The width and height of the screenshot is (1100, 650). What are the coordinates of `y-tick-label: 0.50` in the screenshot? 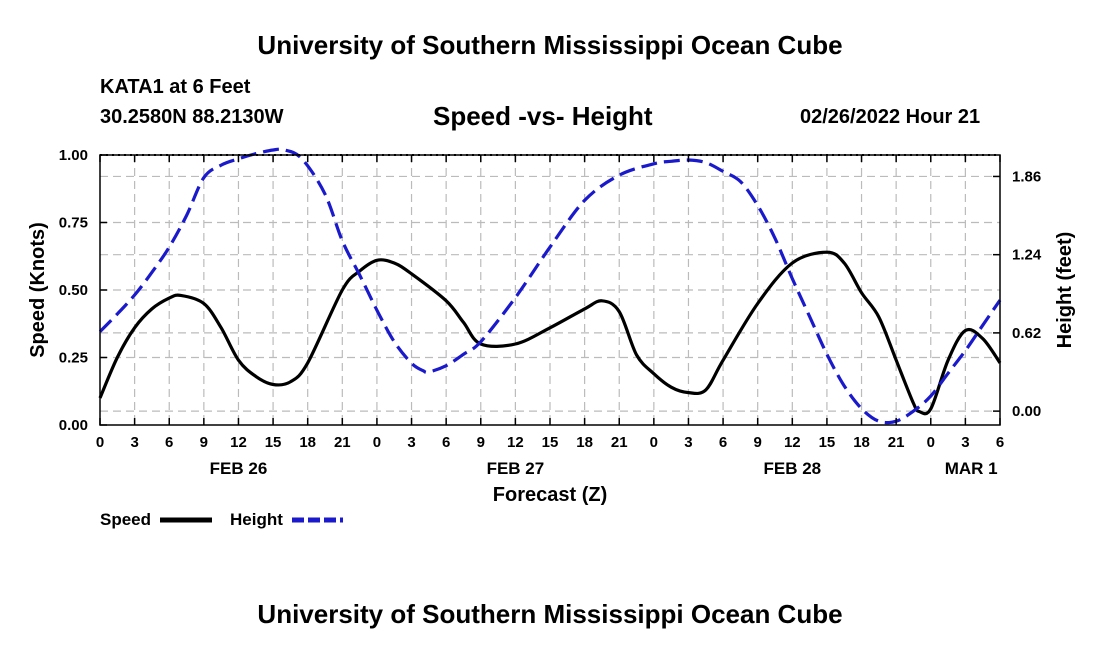 It's located at (73, 290).